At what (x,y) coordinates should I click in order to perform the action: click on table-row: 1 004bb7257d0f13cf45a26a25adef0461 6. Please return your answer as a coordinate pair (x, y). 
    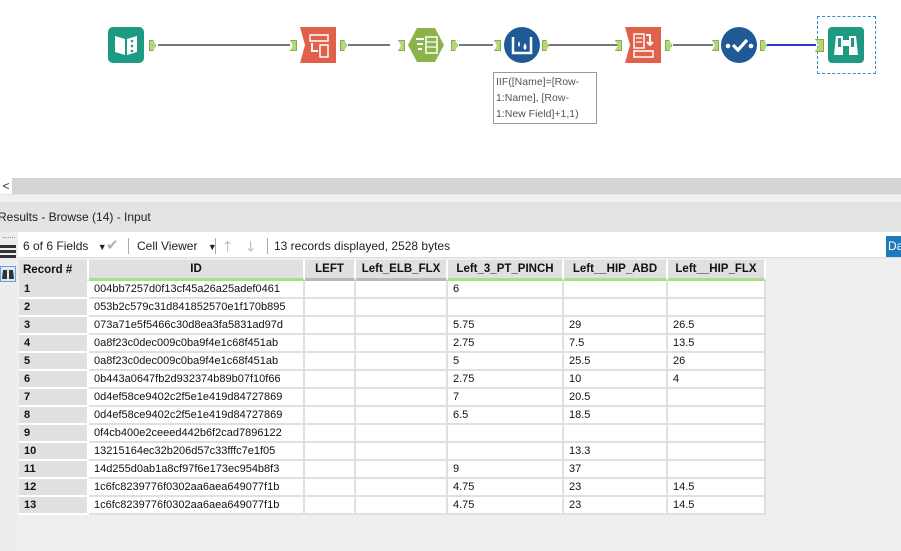
    Looking at the image, I should click on (392, 290).